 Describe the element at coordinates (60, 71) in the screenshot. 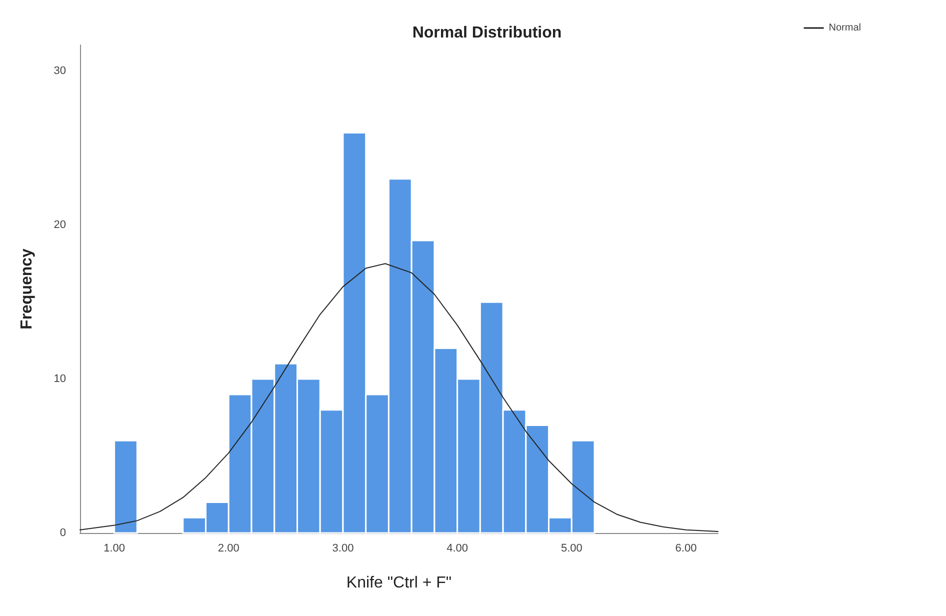

I see `y-tick-label: 30` at that location.